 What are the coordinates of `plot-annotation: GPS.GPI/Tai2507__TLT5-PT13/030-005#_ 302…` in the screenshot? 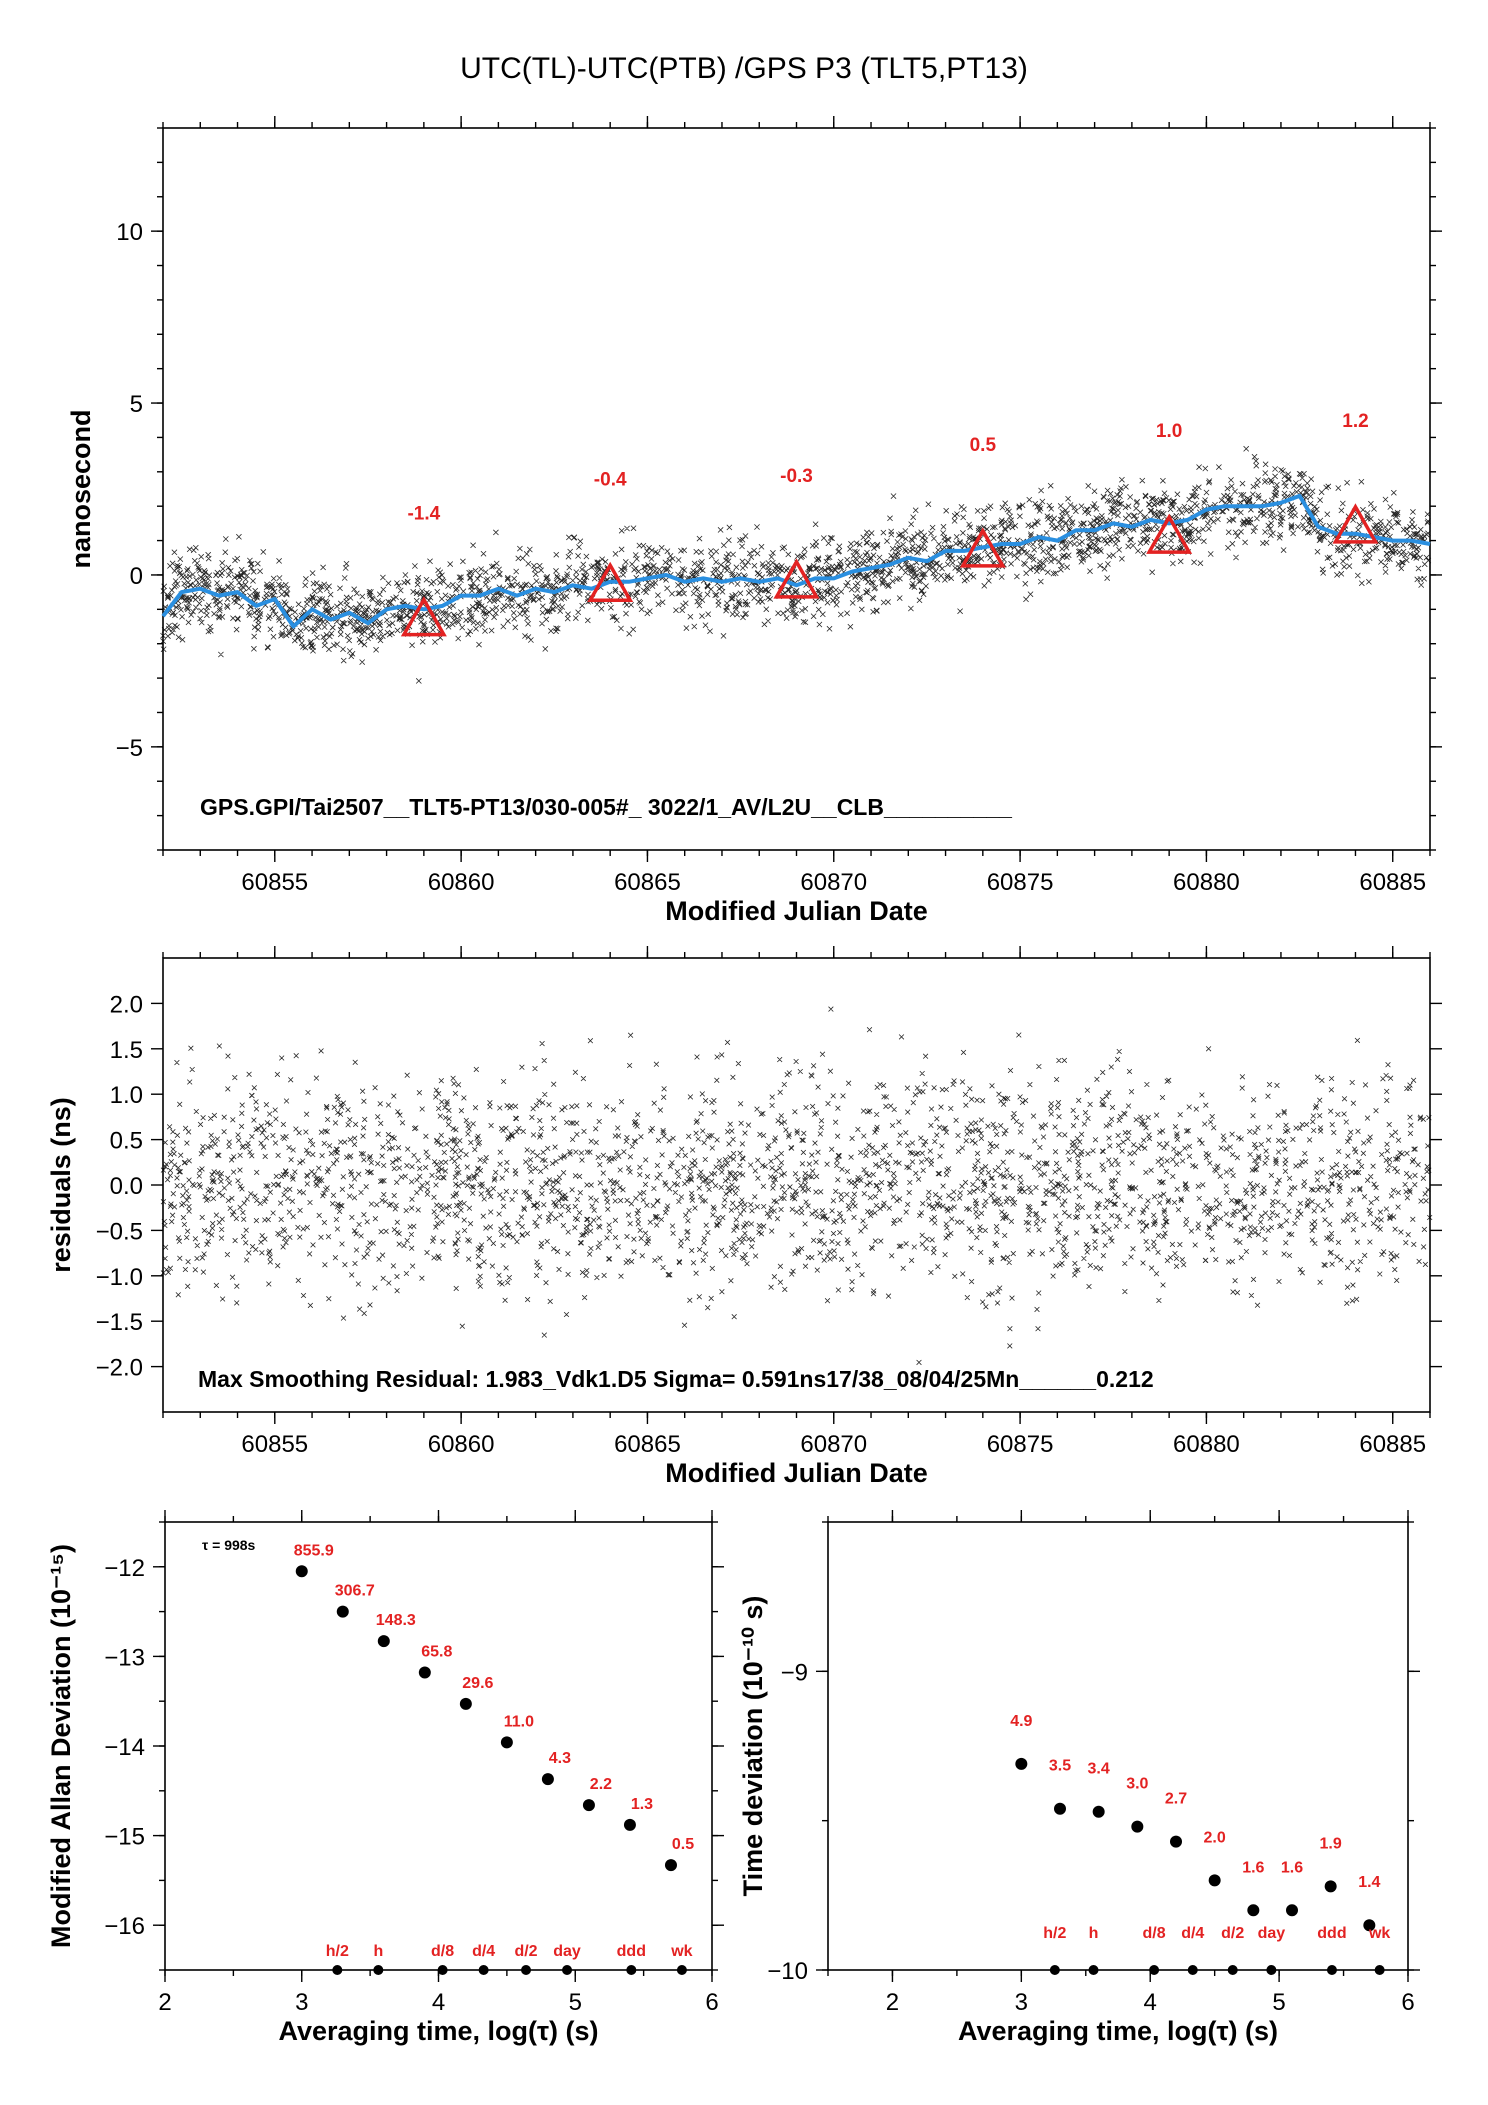 It's located at (606, 807).